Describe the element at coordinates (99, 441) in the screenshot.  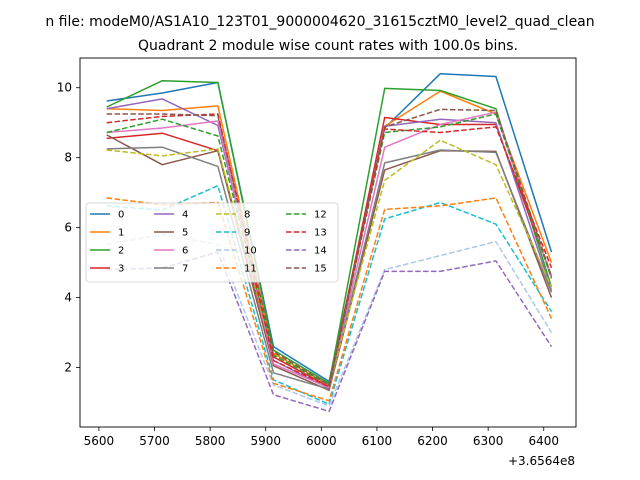
I see `x-tick-label: 5600` at that location.